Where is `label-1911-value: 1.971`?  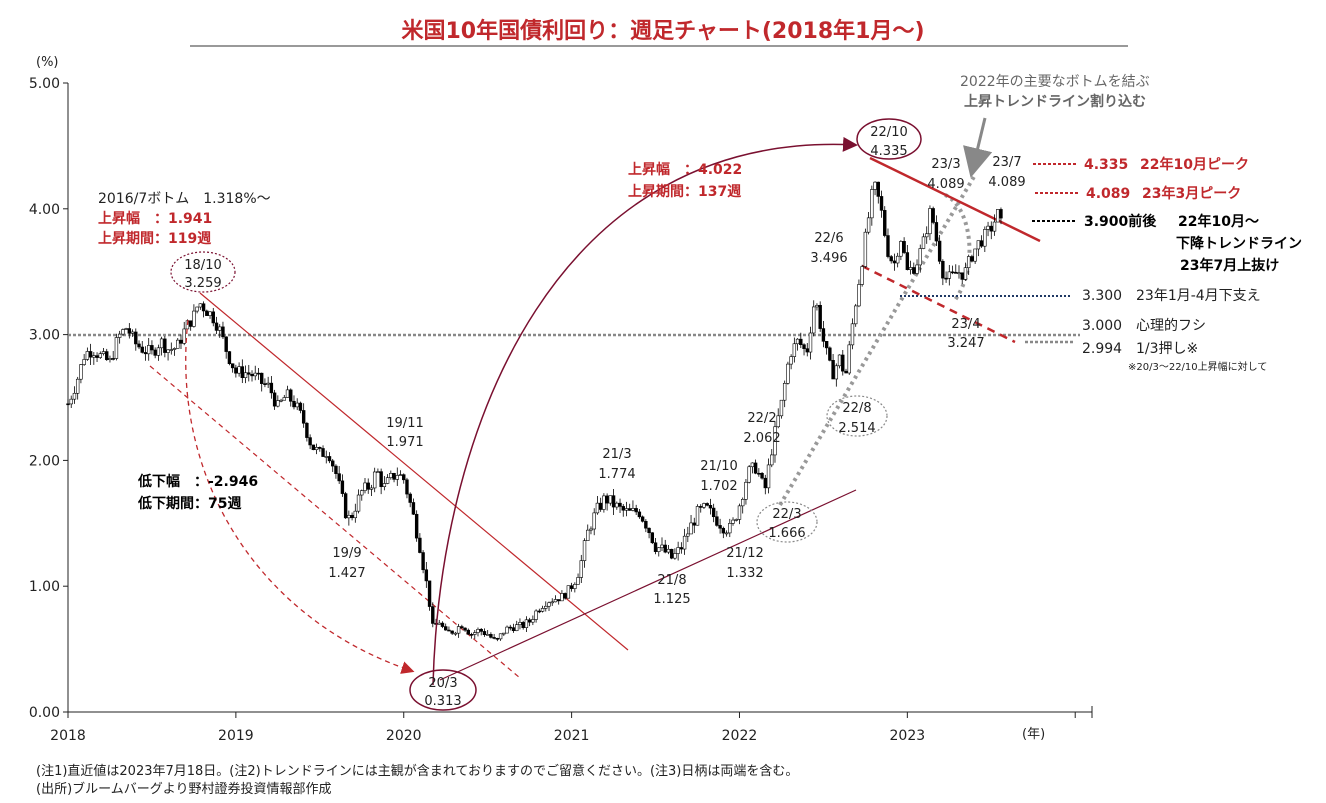 label-1911-value: 1.971 is located at coordinates (404, 442).